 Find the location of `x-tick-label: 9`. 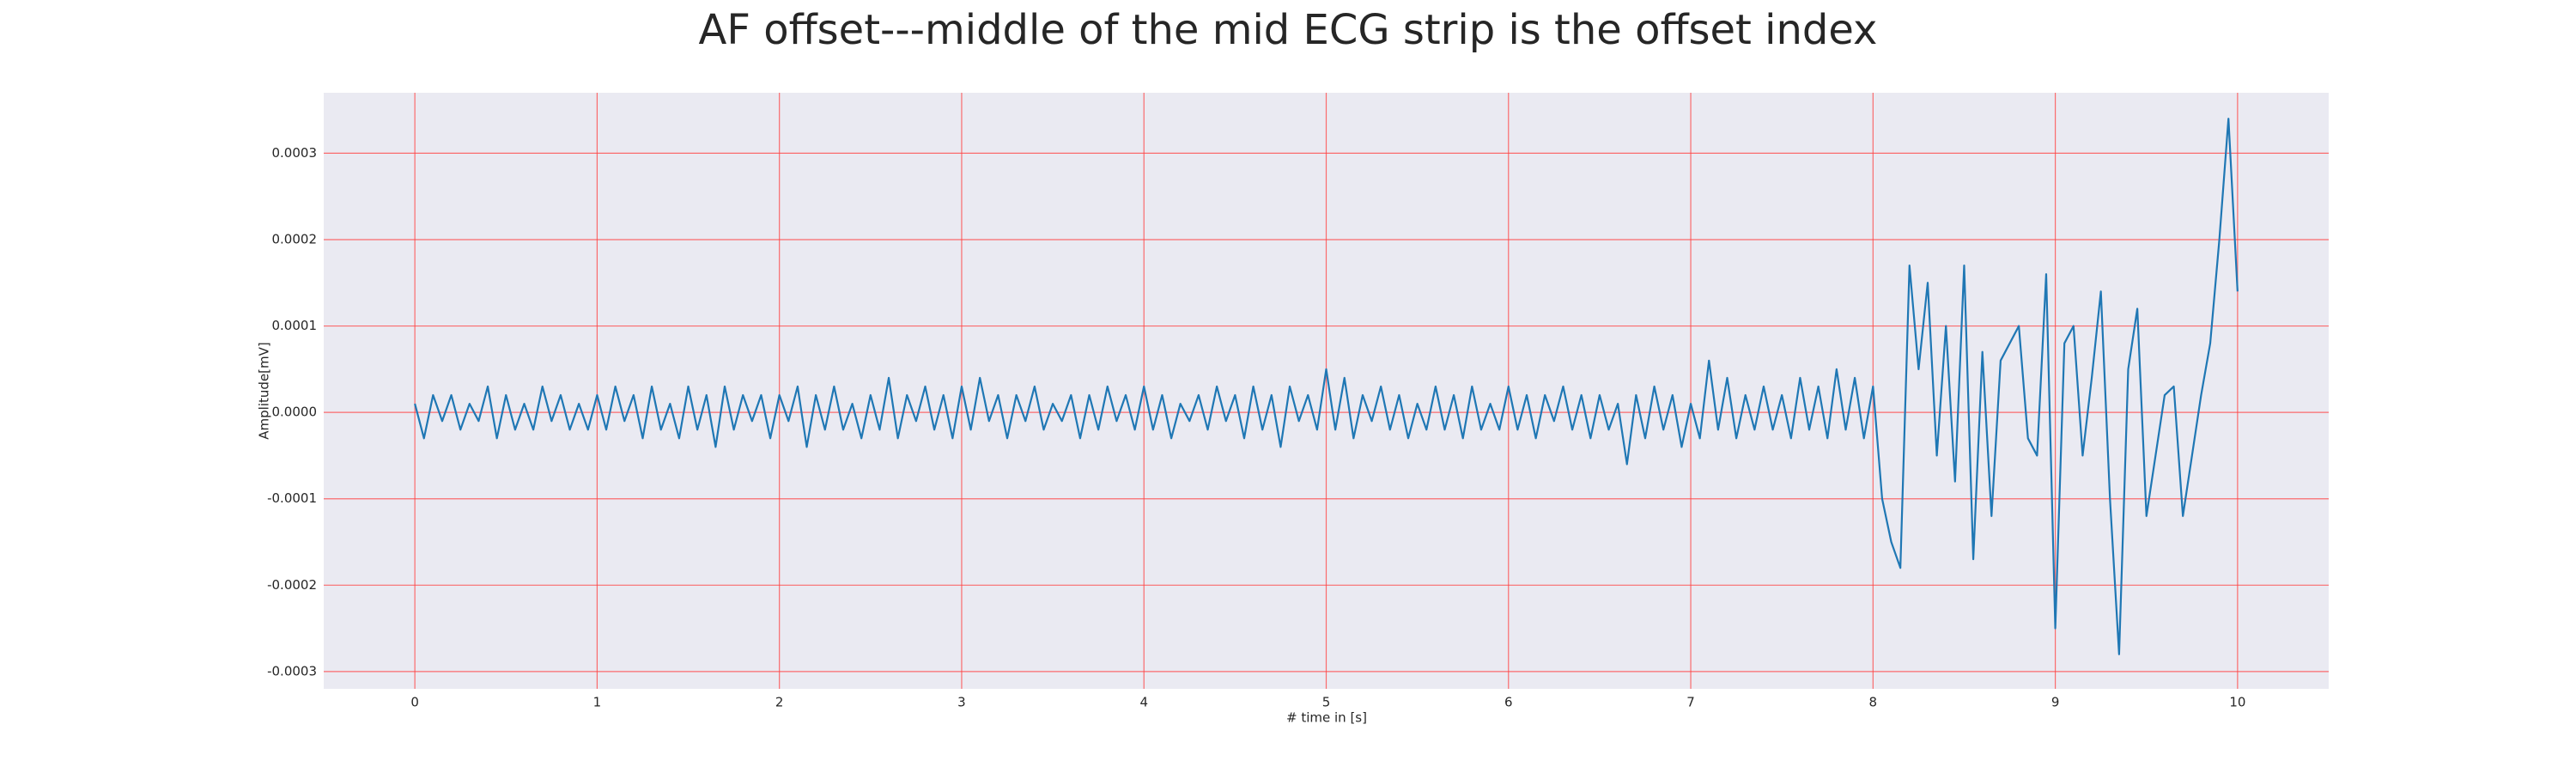

x-tick-label: 9 is located at coordinates (2055, 702).